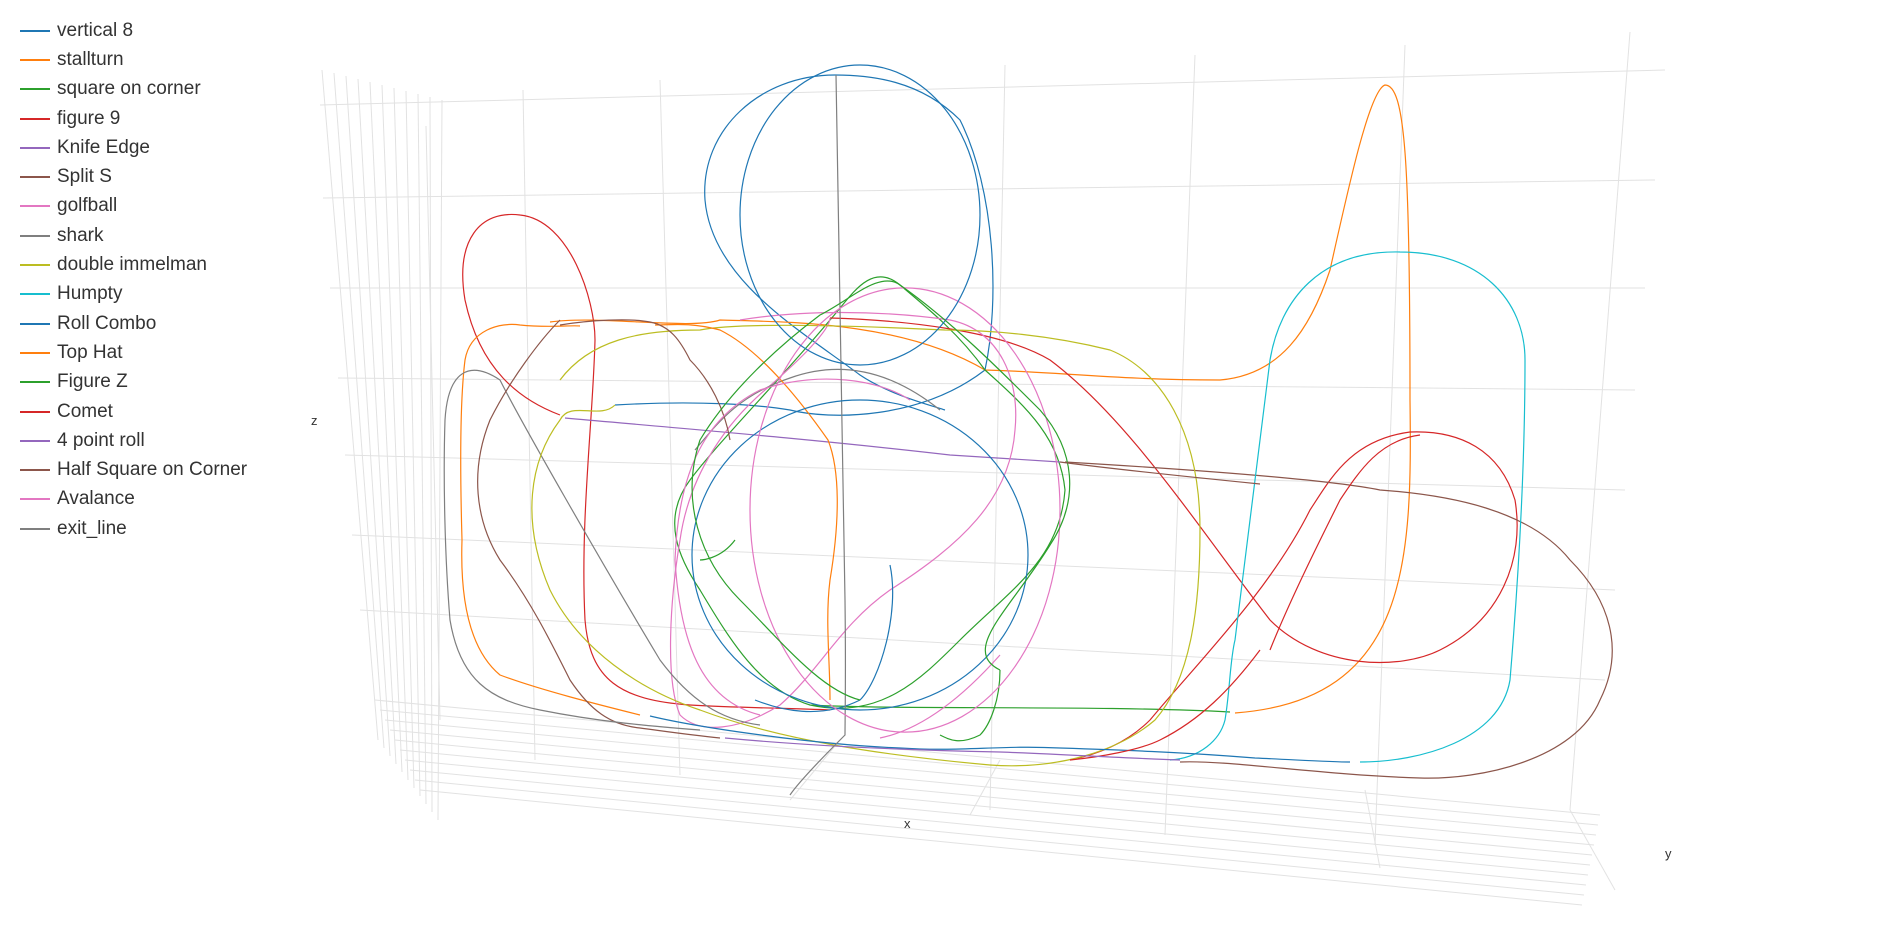  I want to click on legend-item-double-immelman: double immelman, so click(133, 264).